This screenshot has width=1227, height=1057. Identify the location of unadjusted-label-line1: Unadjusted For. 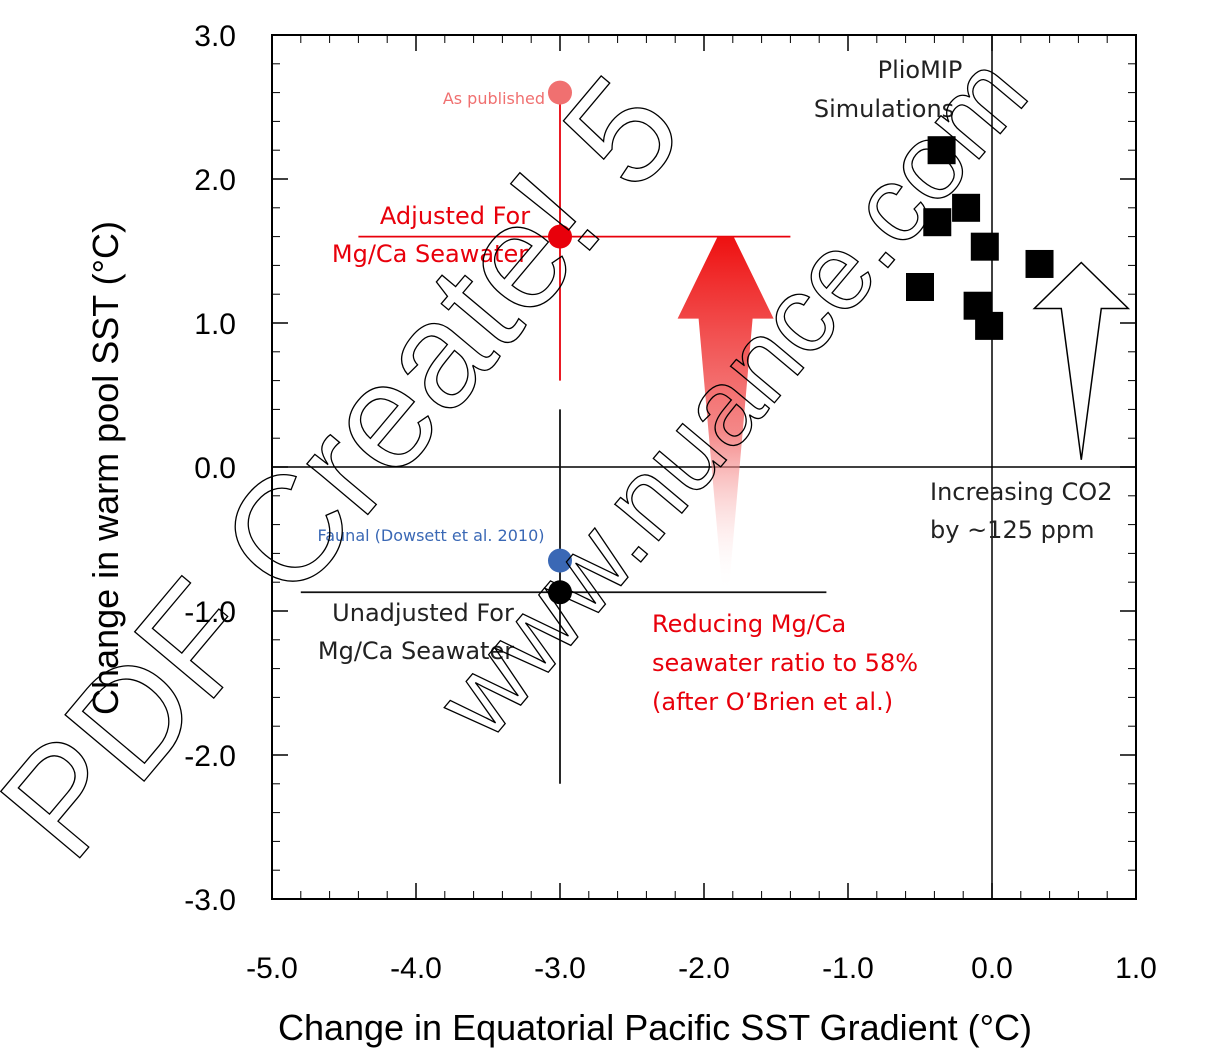
(423, 613).